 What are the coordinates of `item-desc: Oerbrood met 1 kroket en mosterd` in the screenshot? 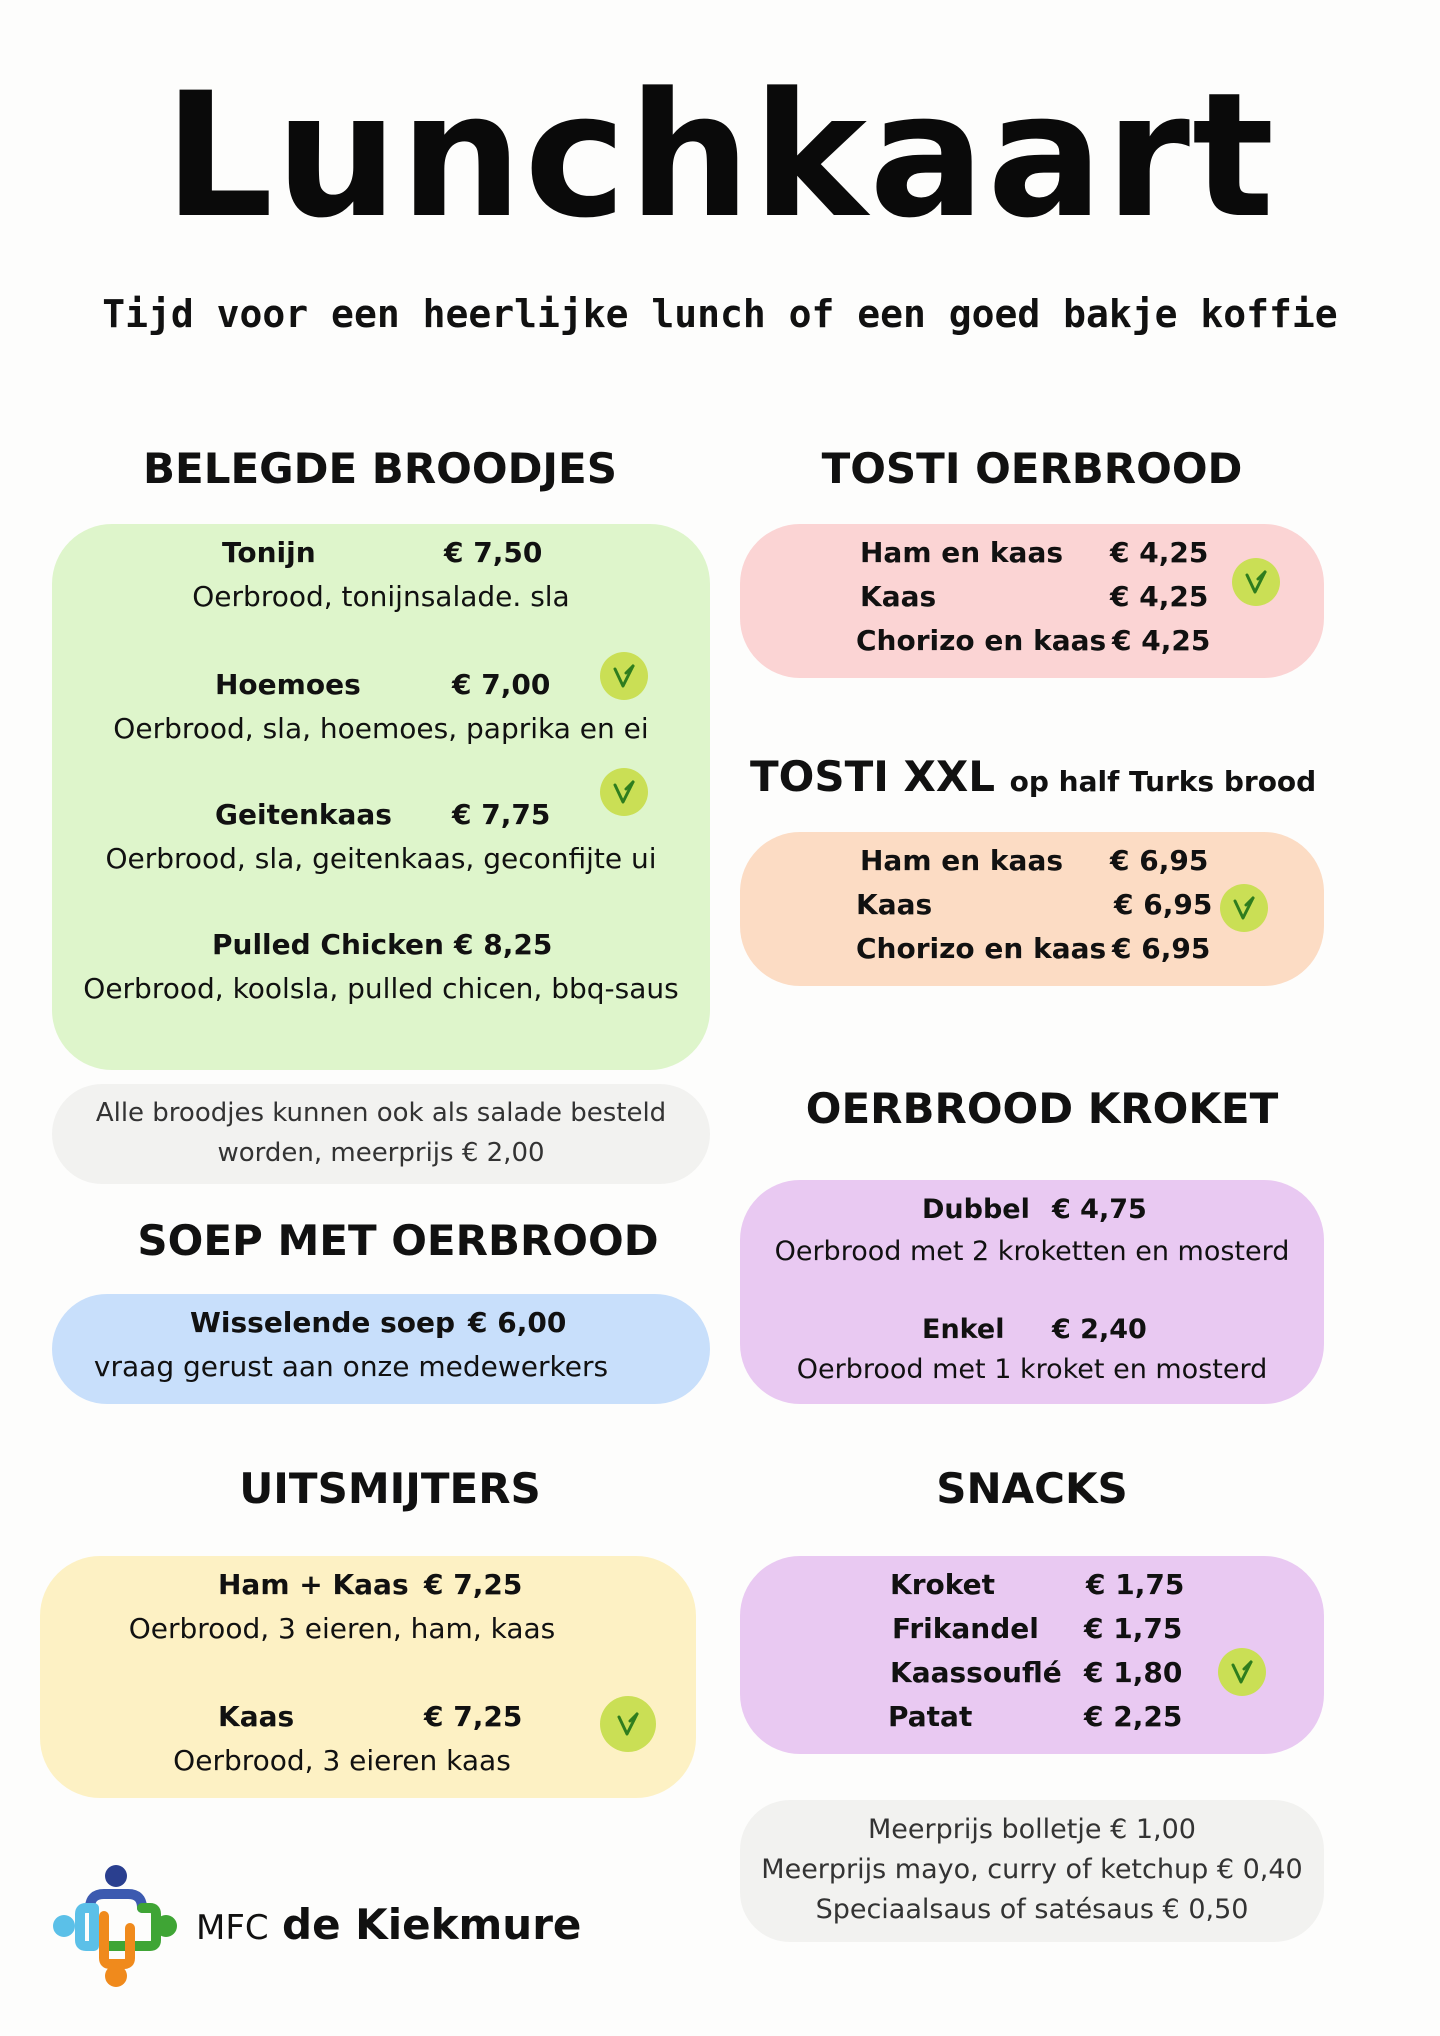 It's located at (1032, 1369).